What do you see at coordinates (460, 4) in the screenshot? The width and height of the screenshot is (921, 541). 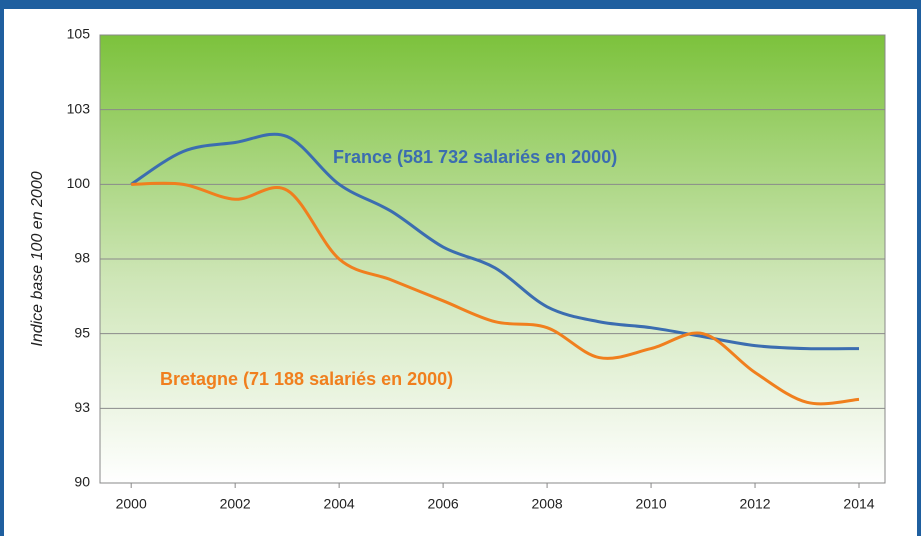 I see `top-bar` at bounding box center [460, 4].